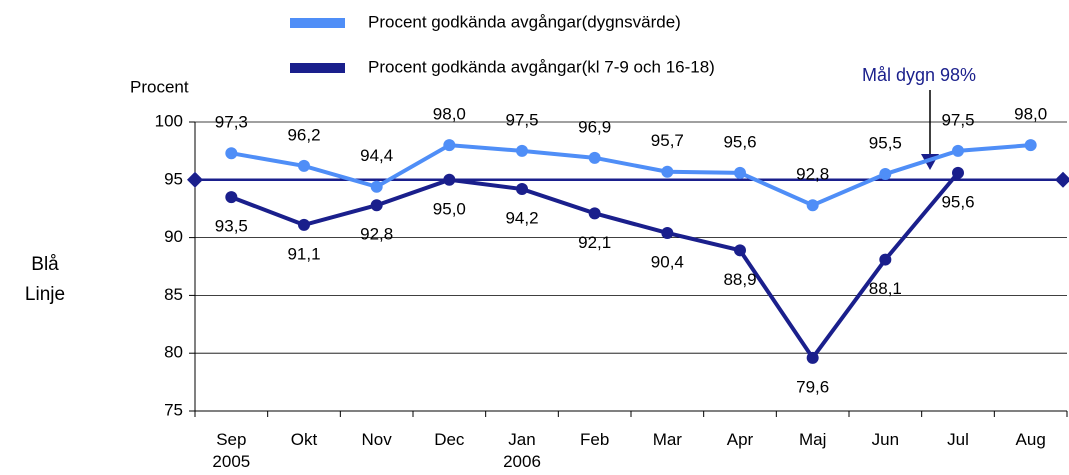 This screenshot has width=1069, height=475. Describe the element at coordinates (173, 409) in the screenshot. I see `y-tick-label: 75` at that location.